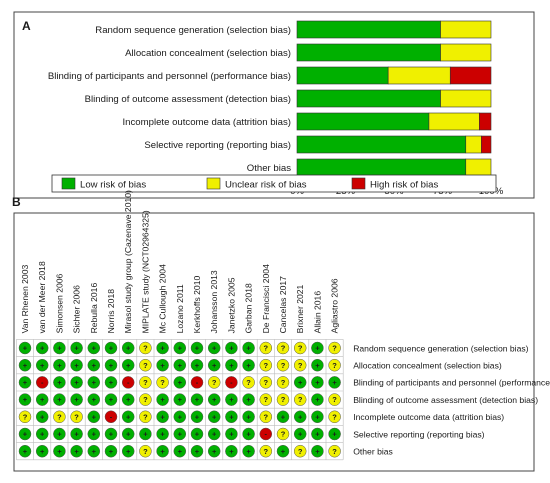 The height and width of the screenshot is (483, 550). What do you see at coordinates (381, 167) in the screenshot?
I see `bar-segment-low` at bounding box center [381, 167].